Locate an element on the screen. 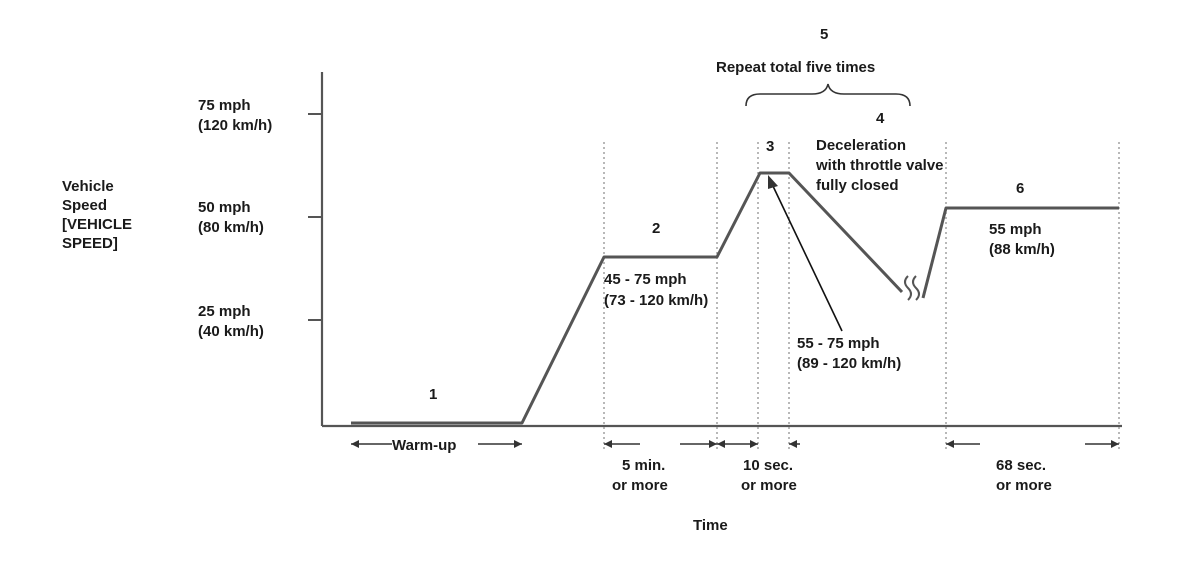 The image size is (1200, 575). y-label-50-mph: 50 mph is located at coordinates (224, 207).